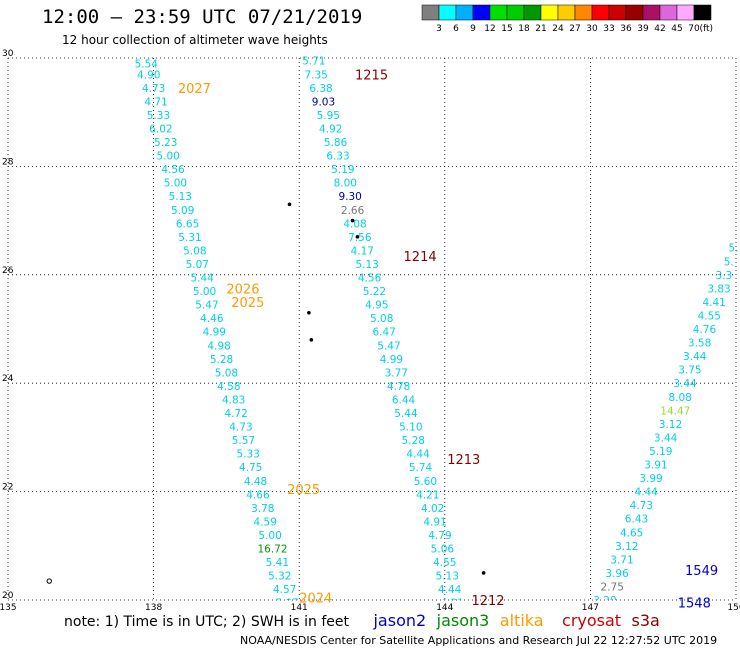 This screenshot has height=650, width=740. Describe the element at coordinates (8, 379) in the screenshot. I see `y-tick-label: 24` at that location.